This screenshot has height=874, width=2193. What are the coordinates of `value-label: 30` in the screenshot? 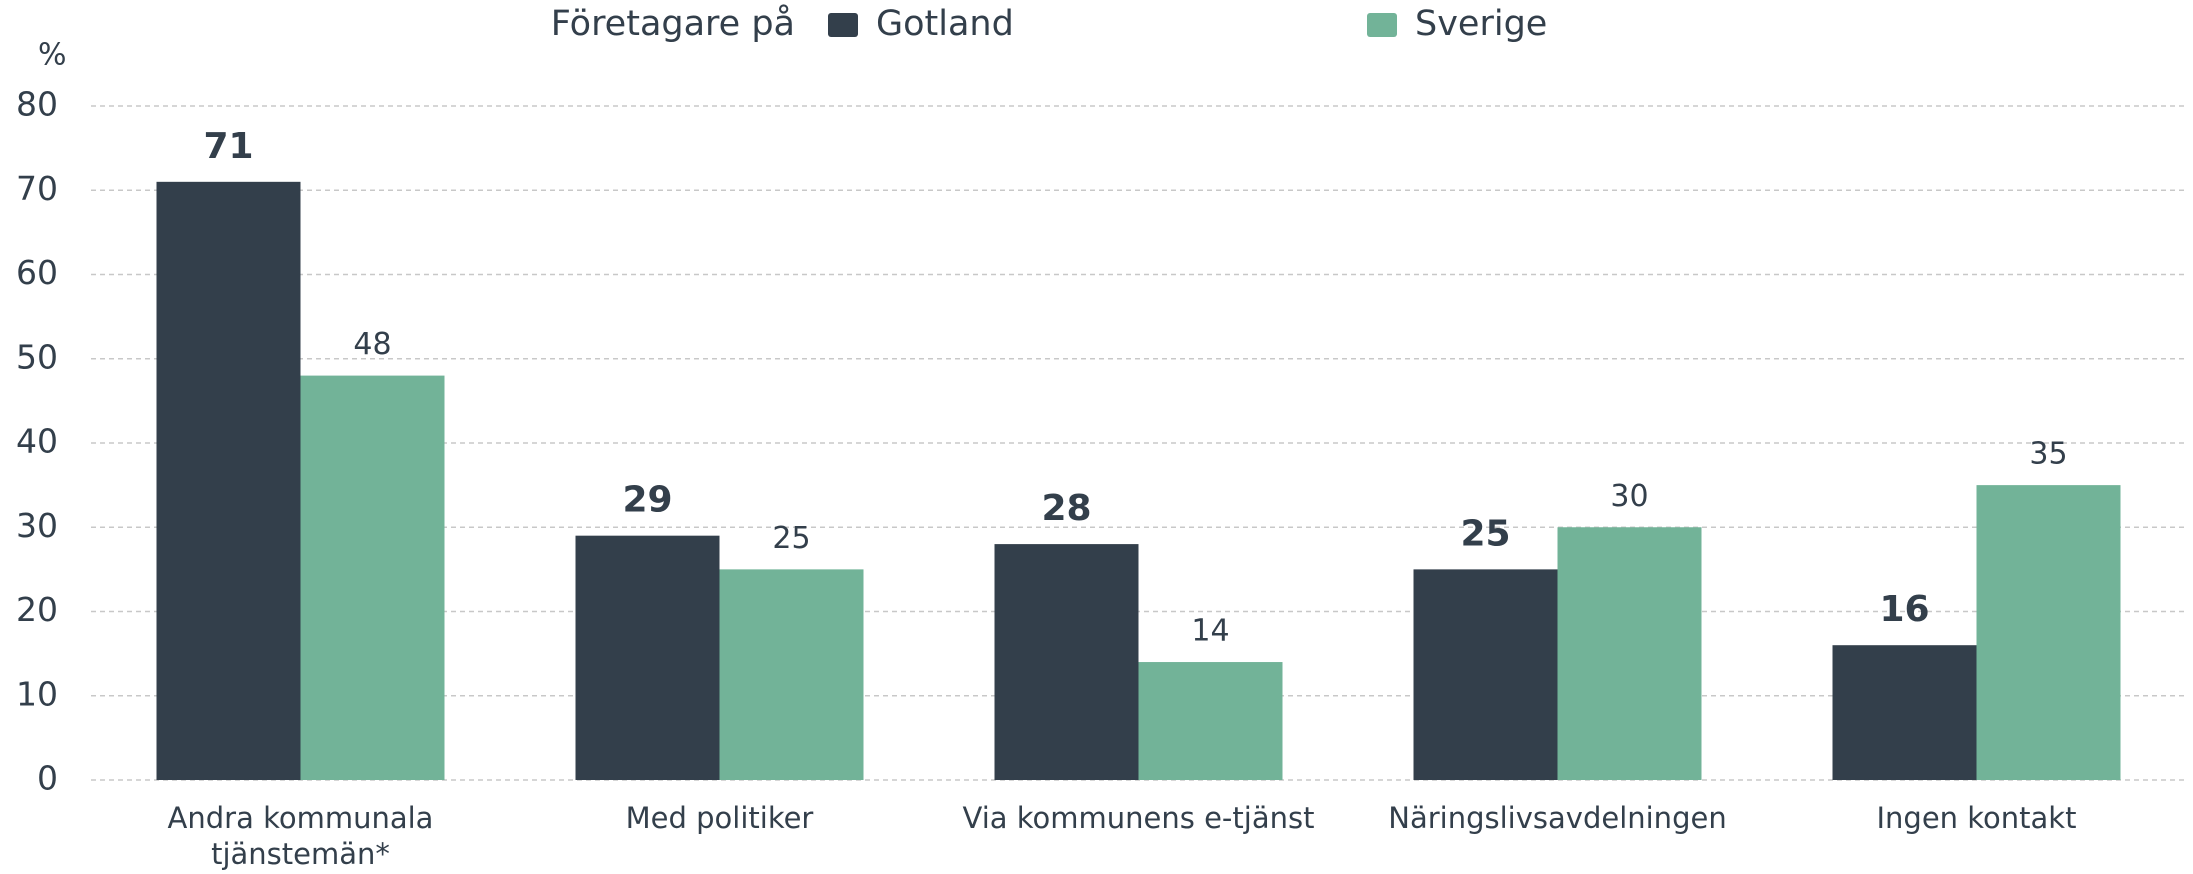 It's located at (1629, 496).